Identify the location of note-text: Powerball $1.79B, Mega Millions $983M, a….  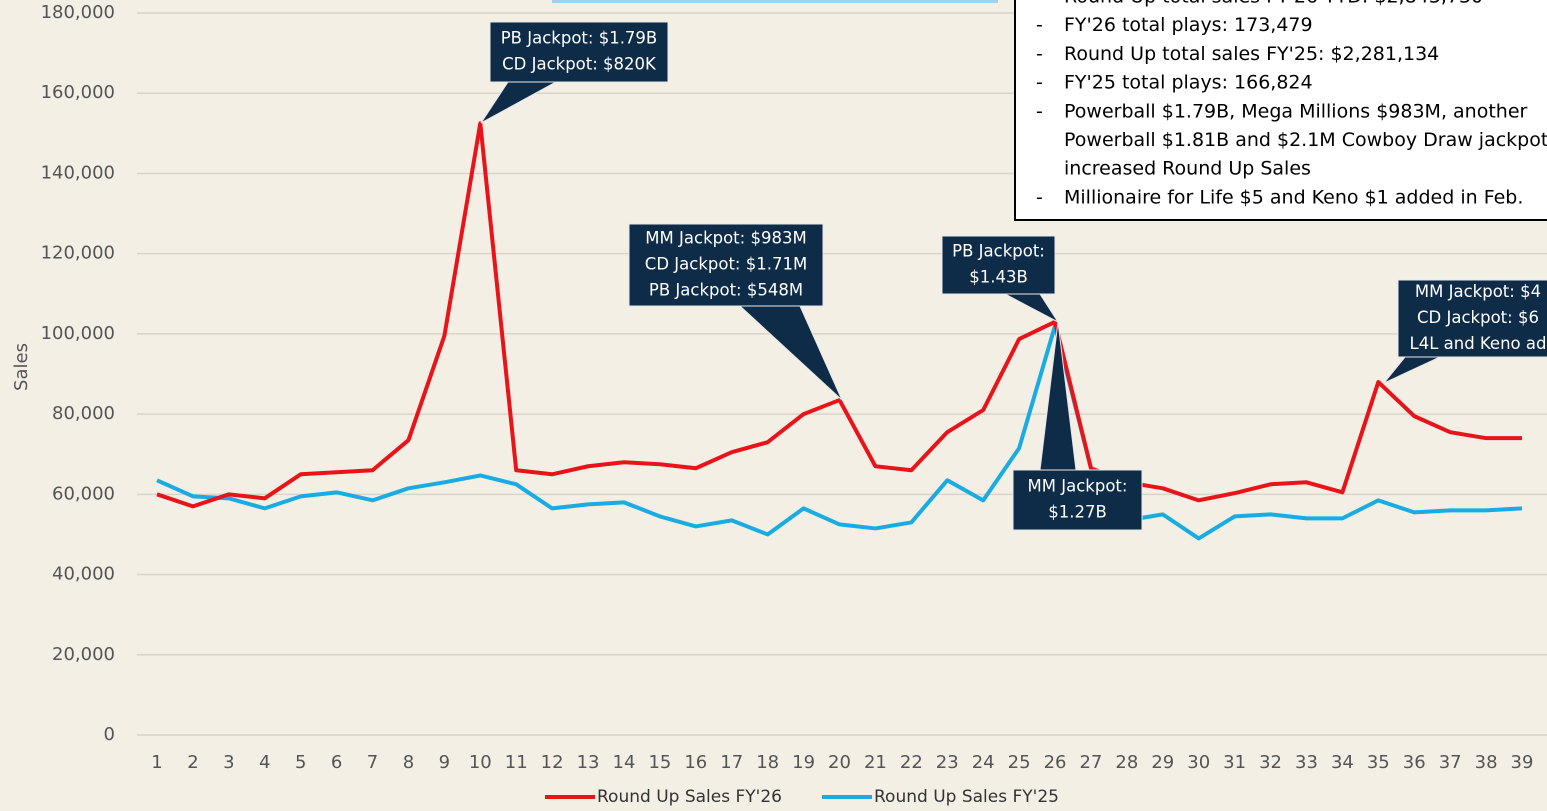
(1296, 111).